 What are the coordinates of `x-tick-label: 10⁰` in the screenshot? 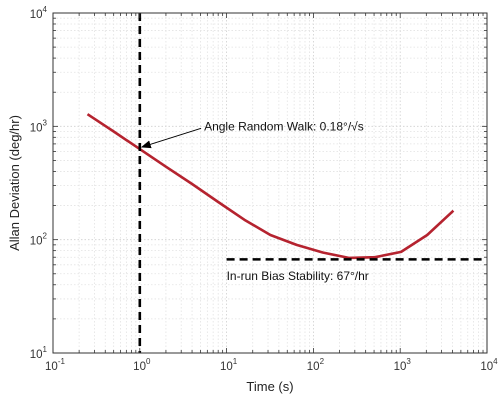 It's located at (142, 365).